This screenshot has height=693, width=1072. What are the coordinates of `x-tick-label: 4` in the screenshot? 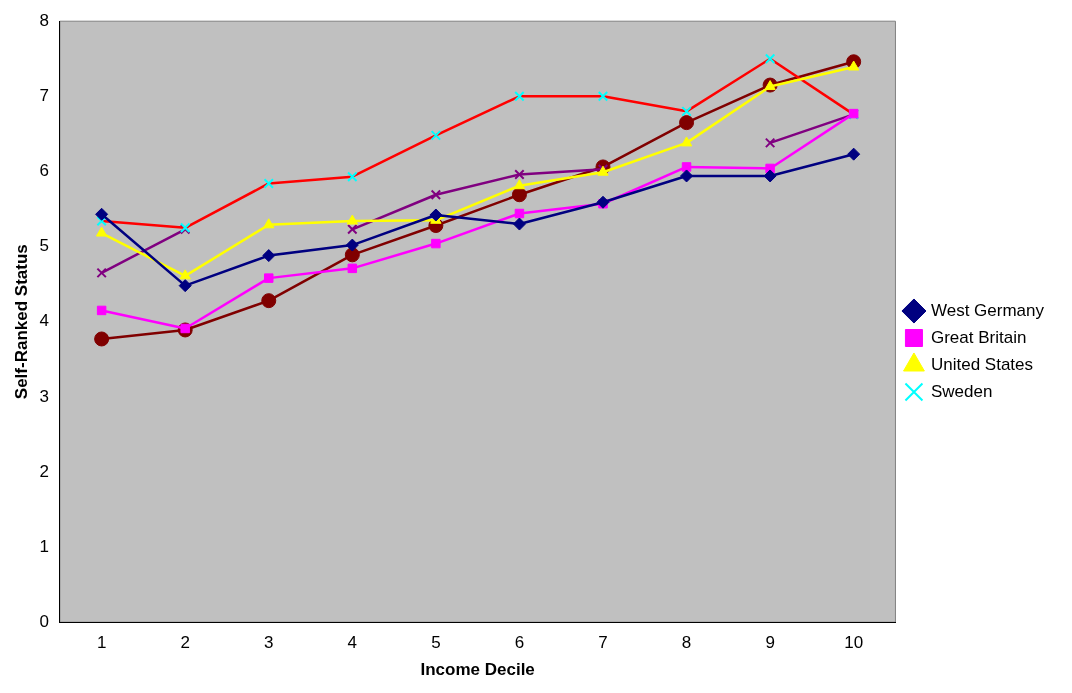 It's located at (352, 643).